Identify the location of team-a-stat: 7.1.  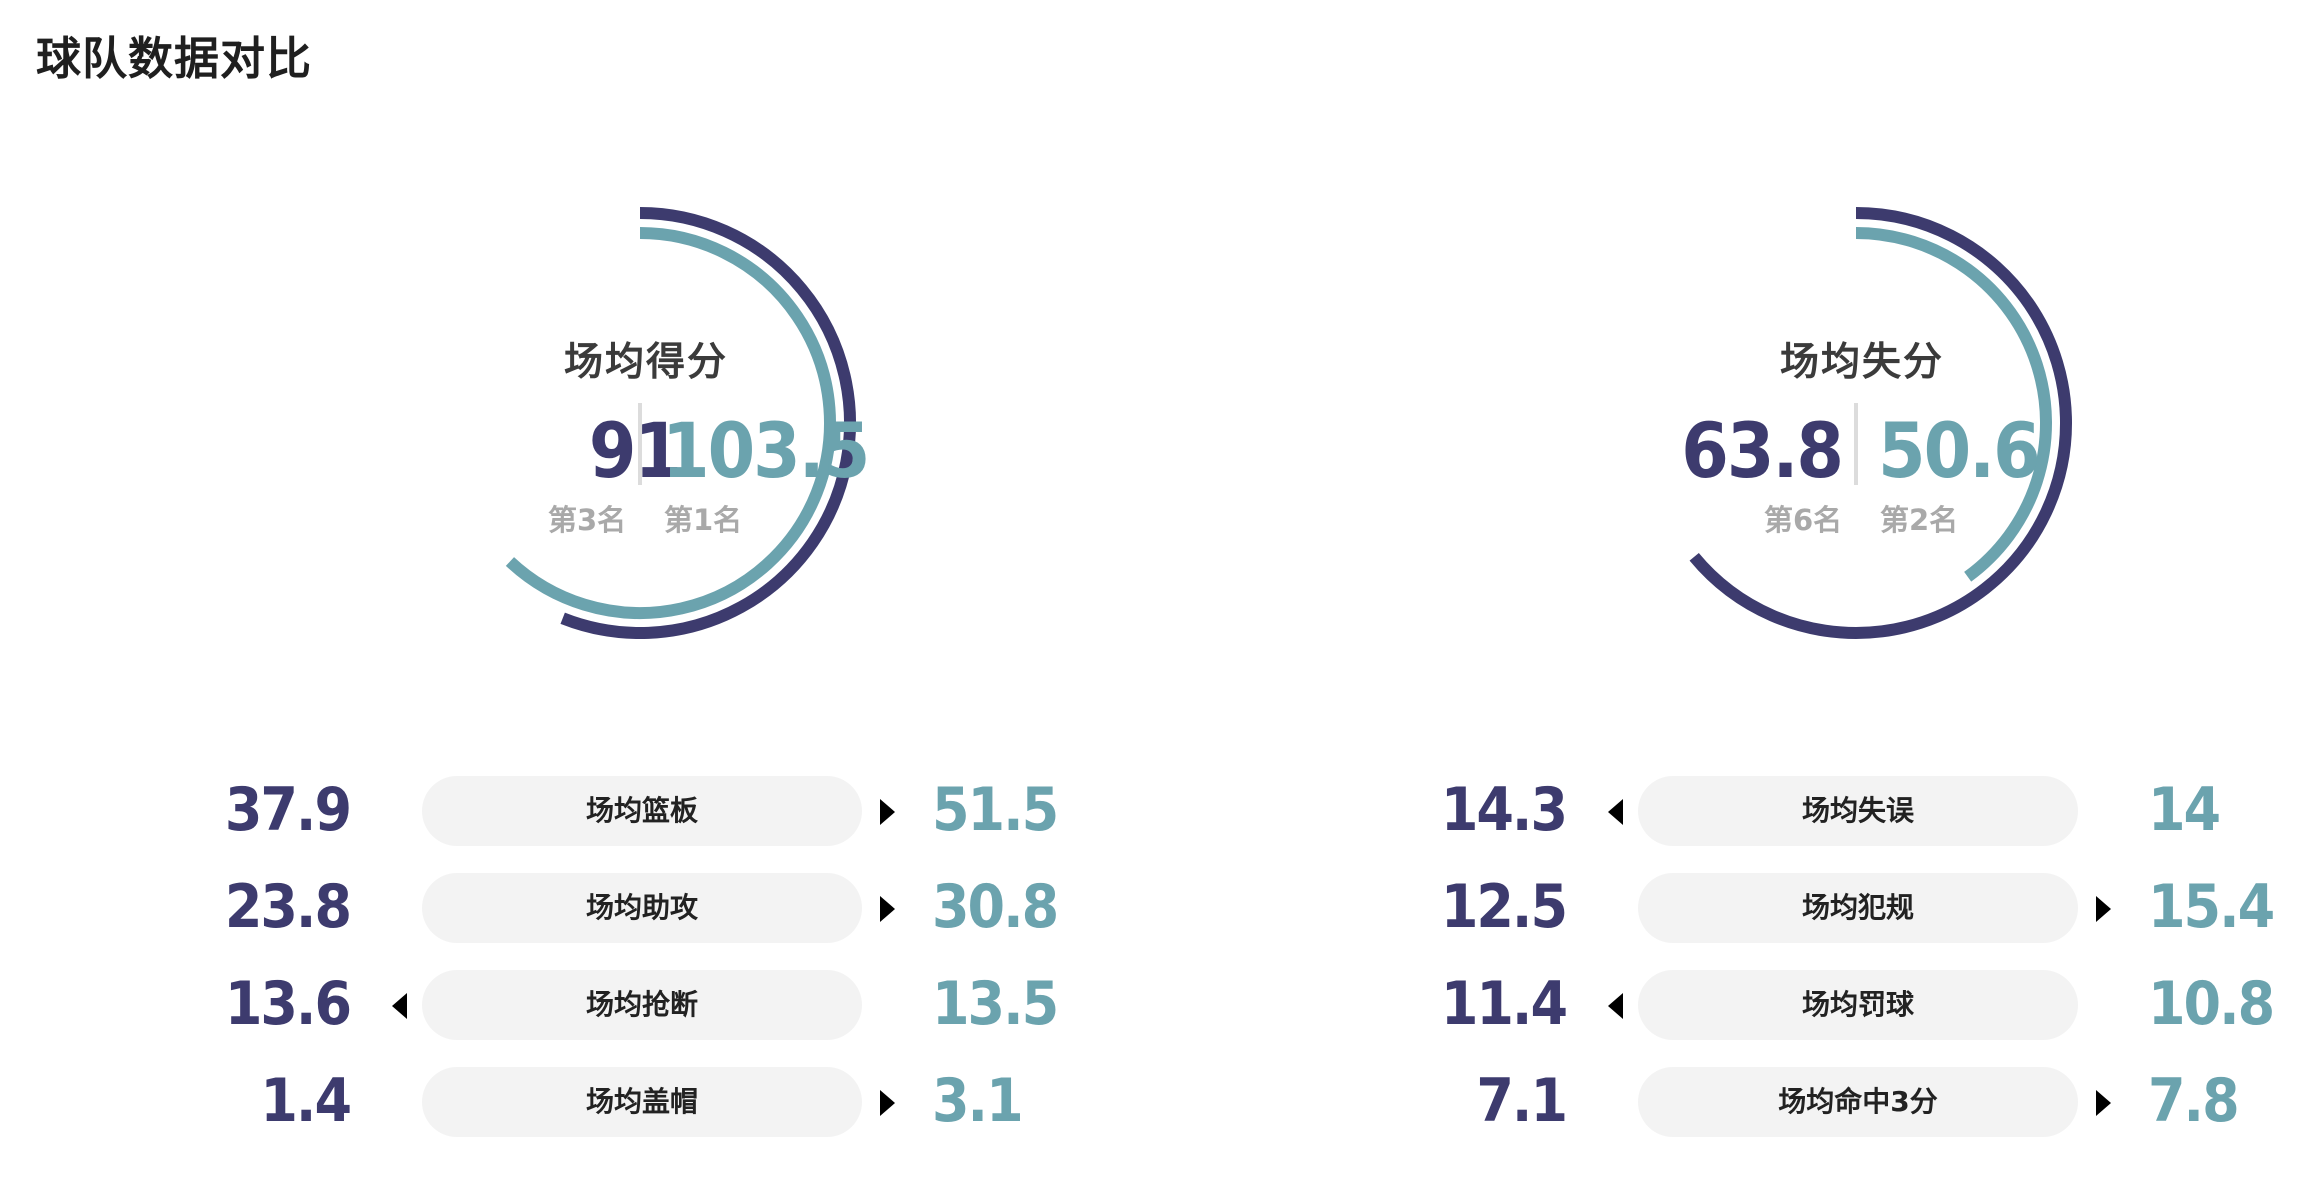
(1522, 1101).